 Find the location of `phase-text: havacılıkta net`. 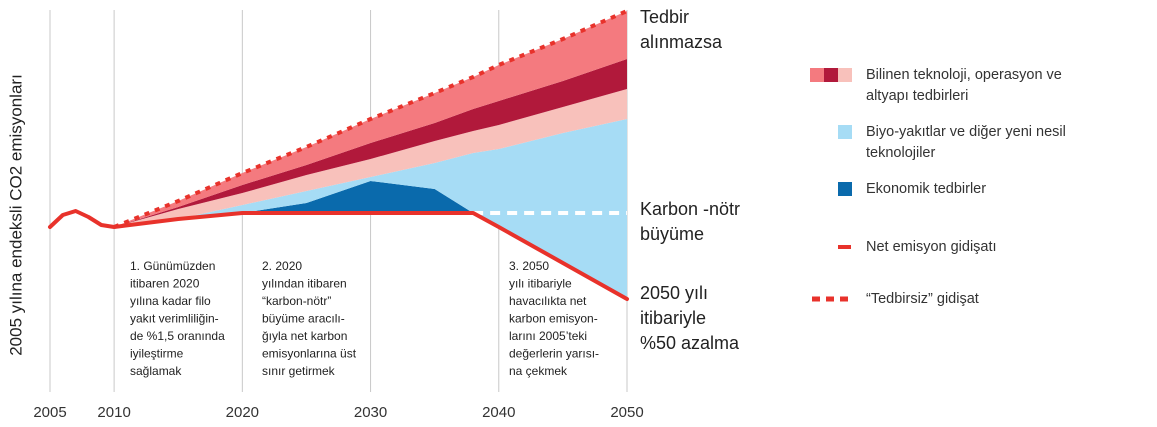

phase-text: havacılıkta net is located at coordinates (548, 301).